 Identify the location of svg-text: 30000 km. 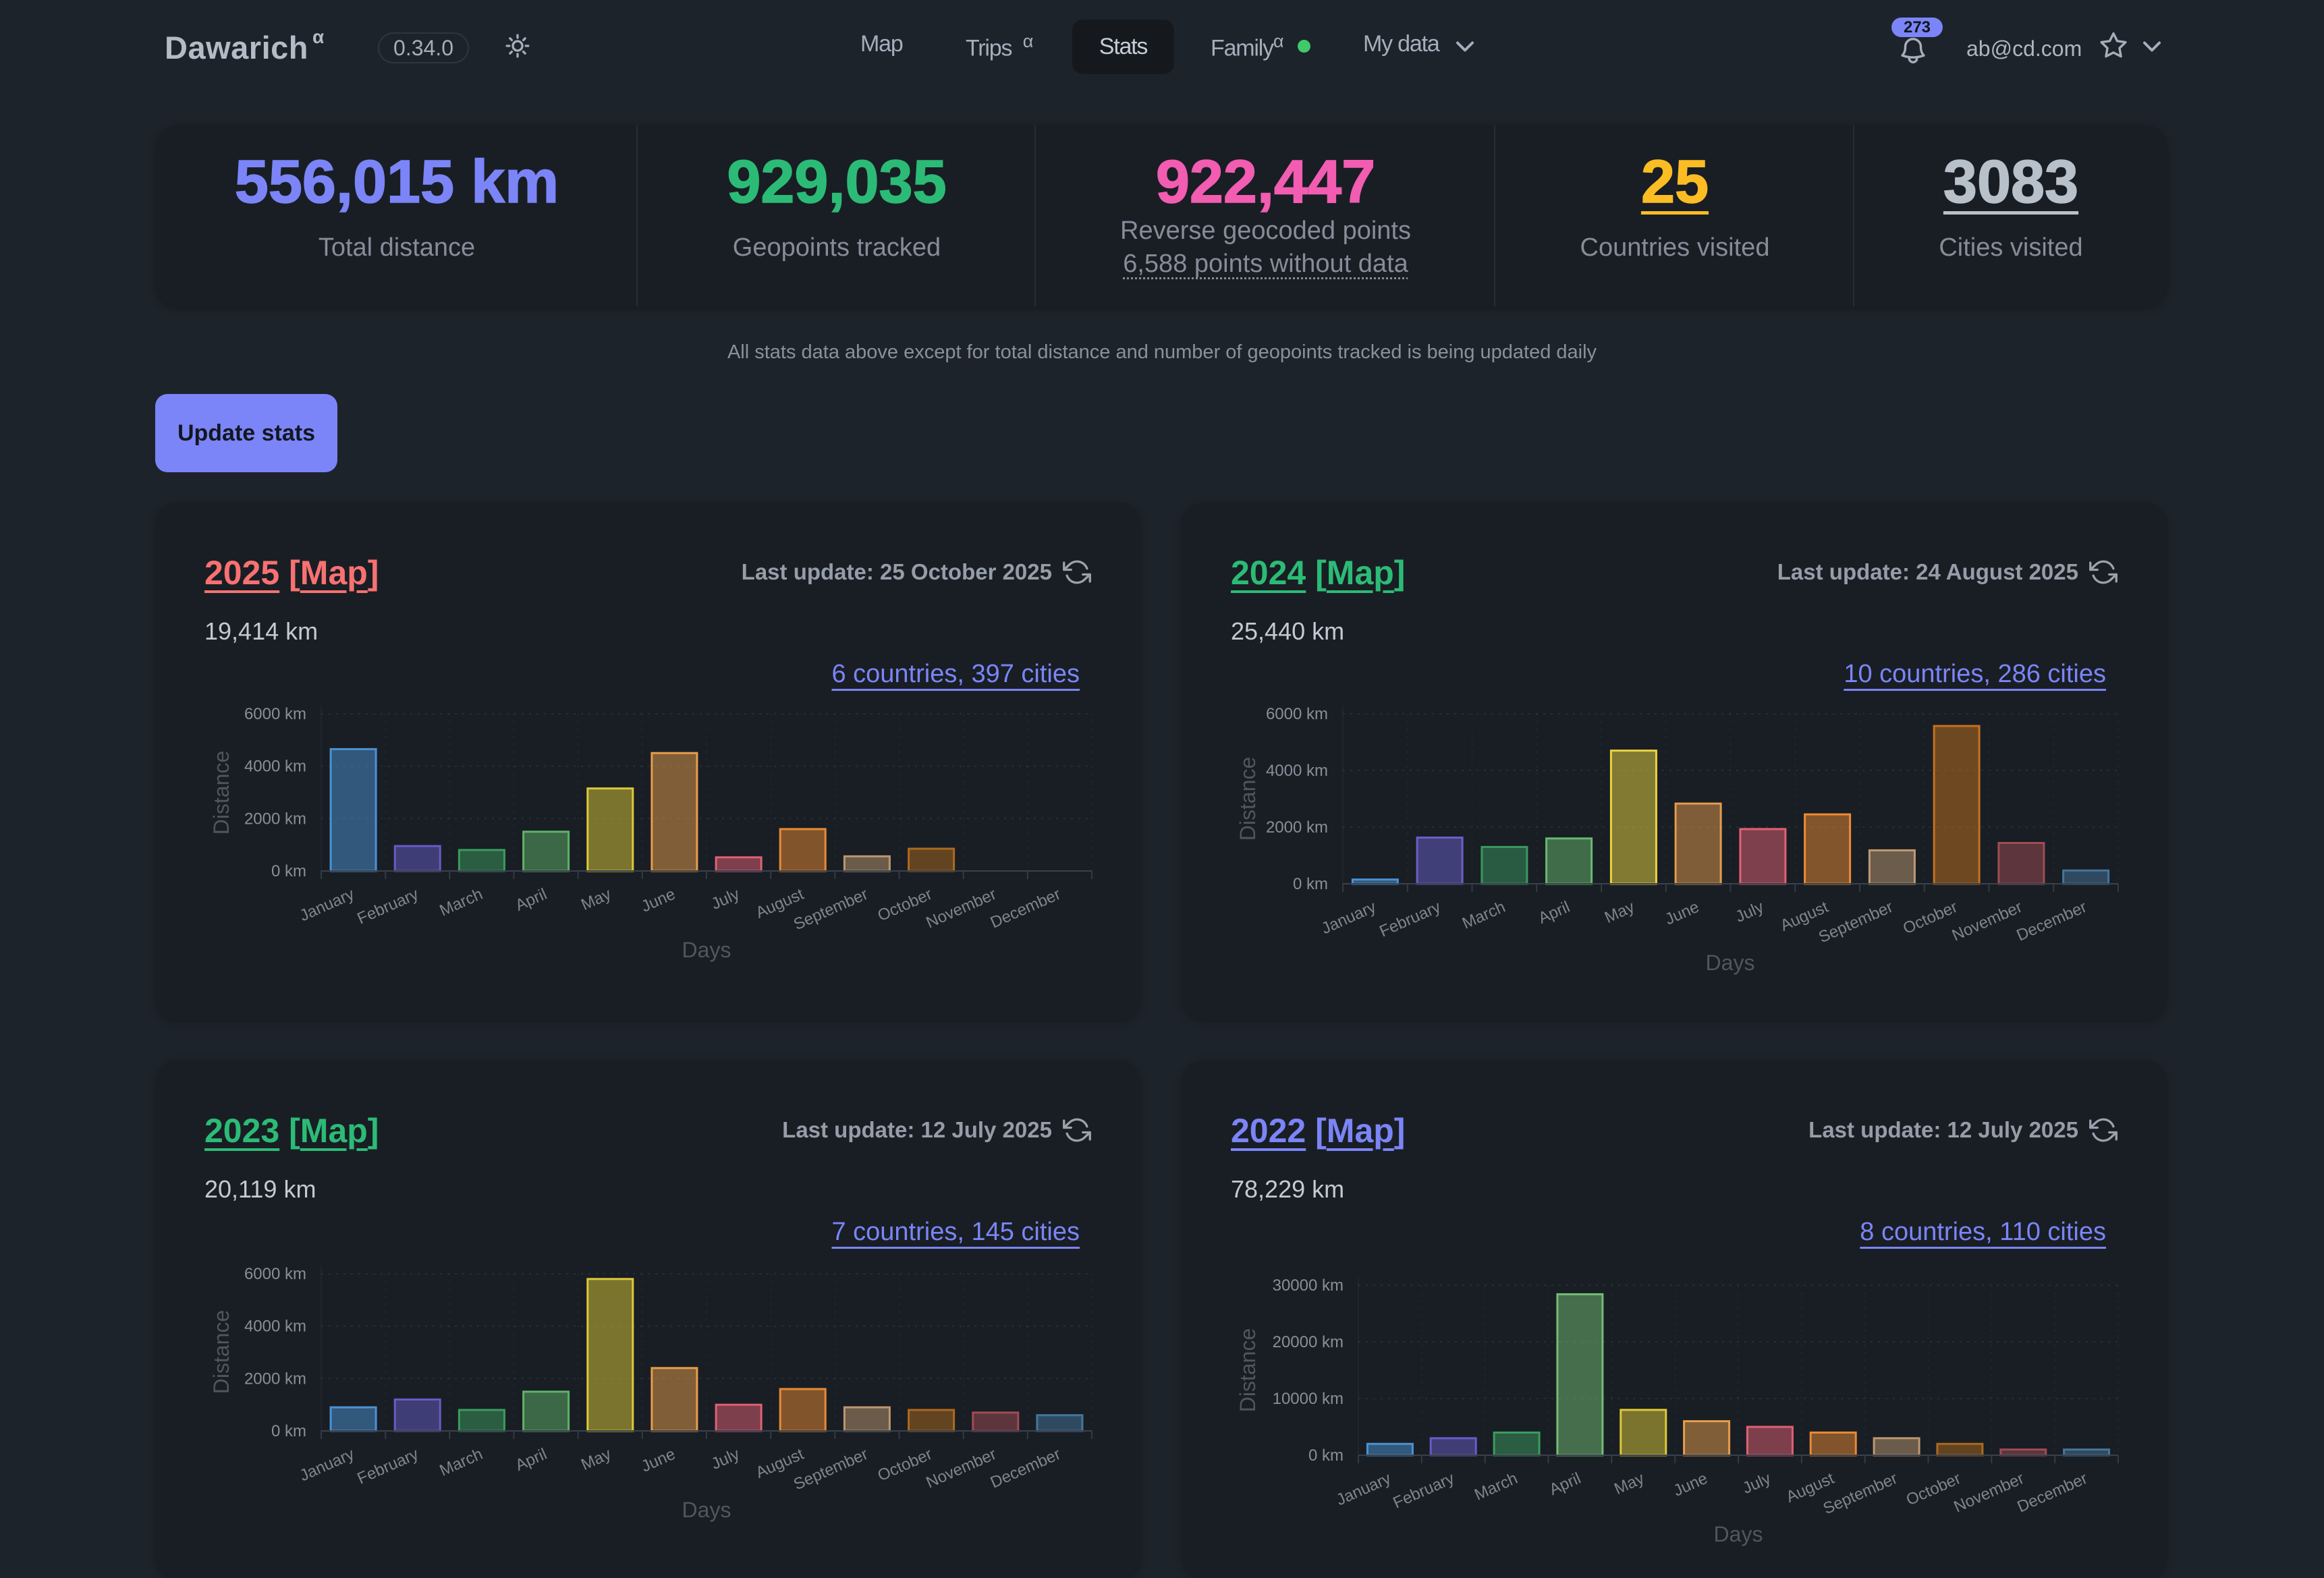
(1308, 1285).